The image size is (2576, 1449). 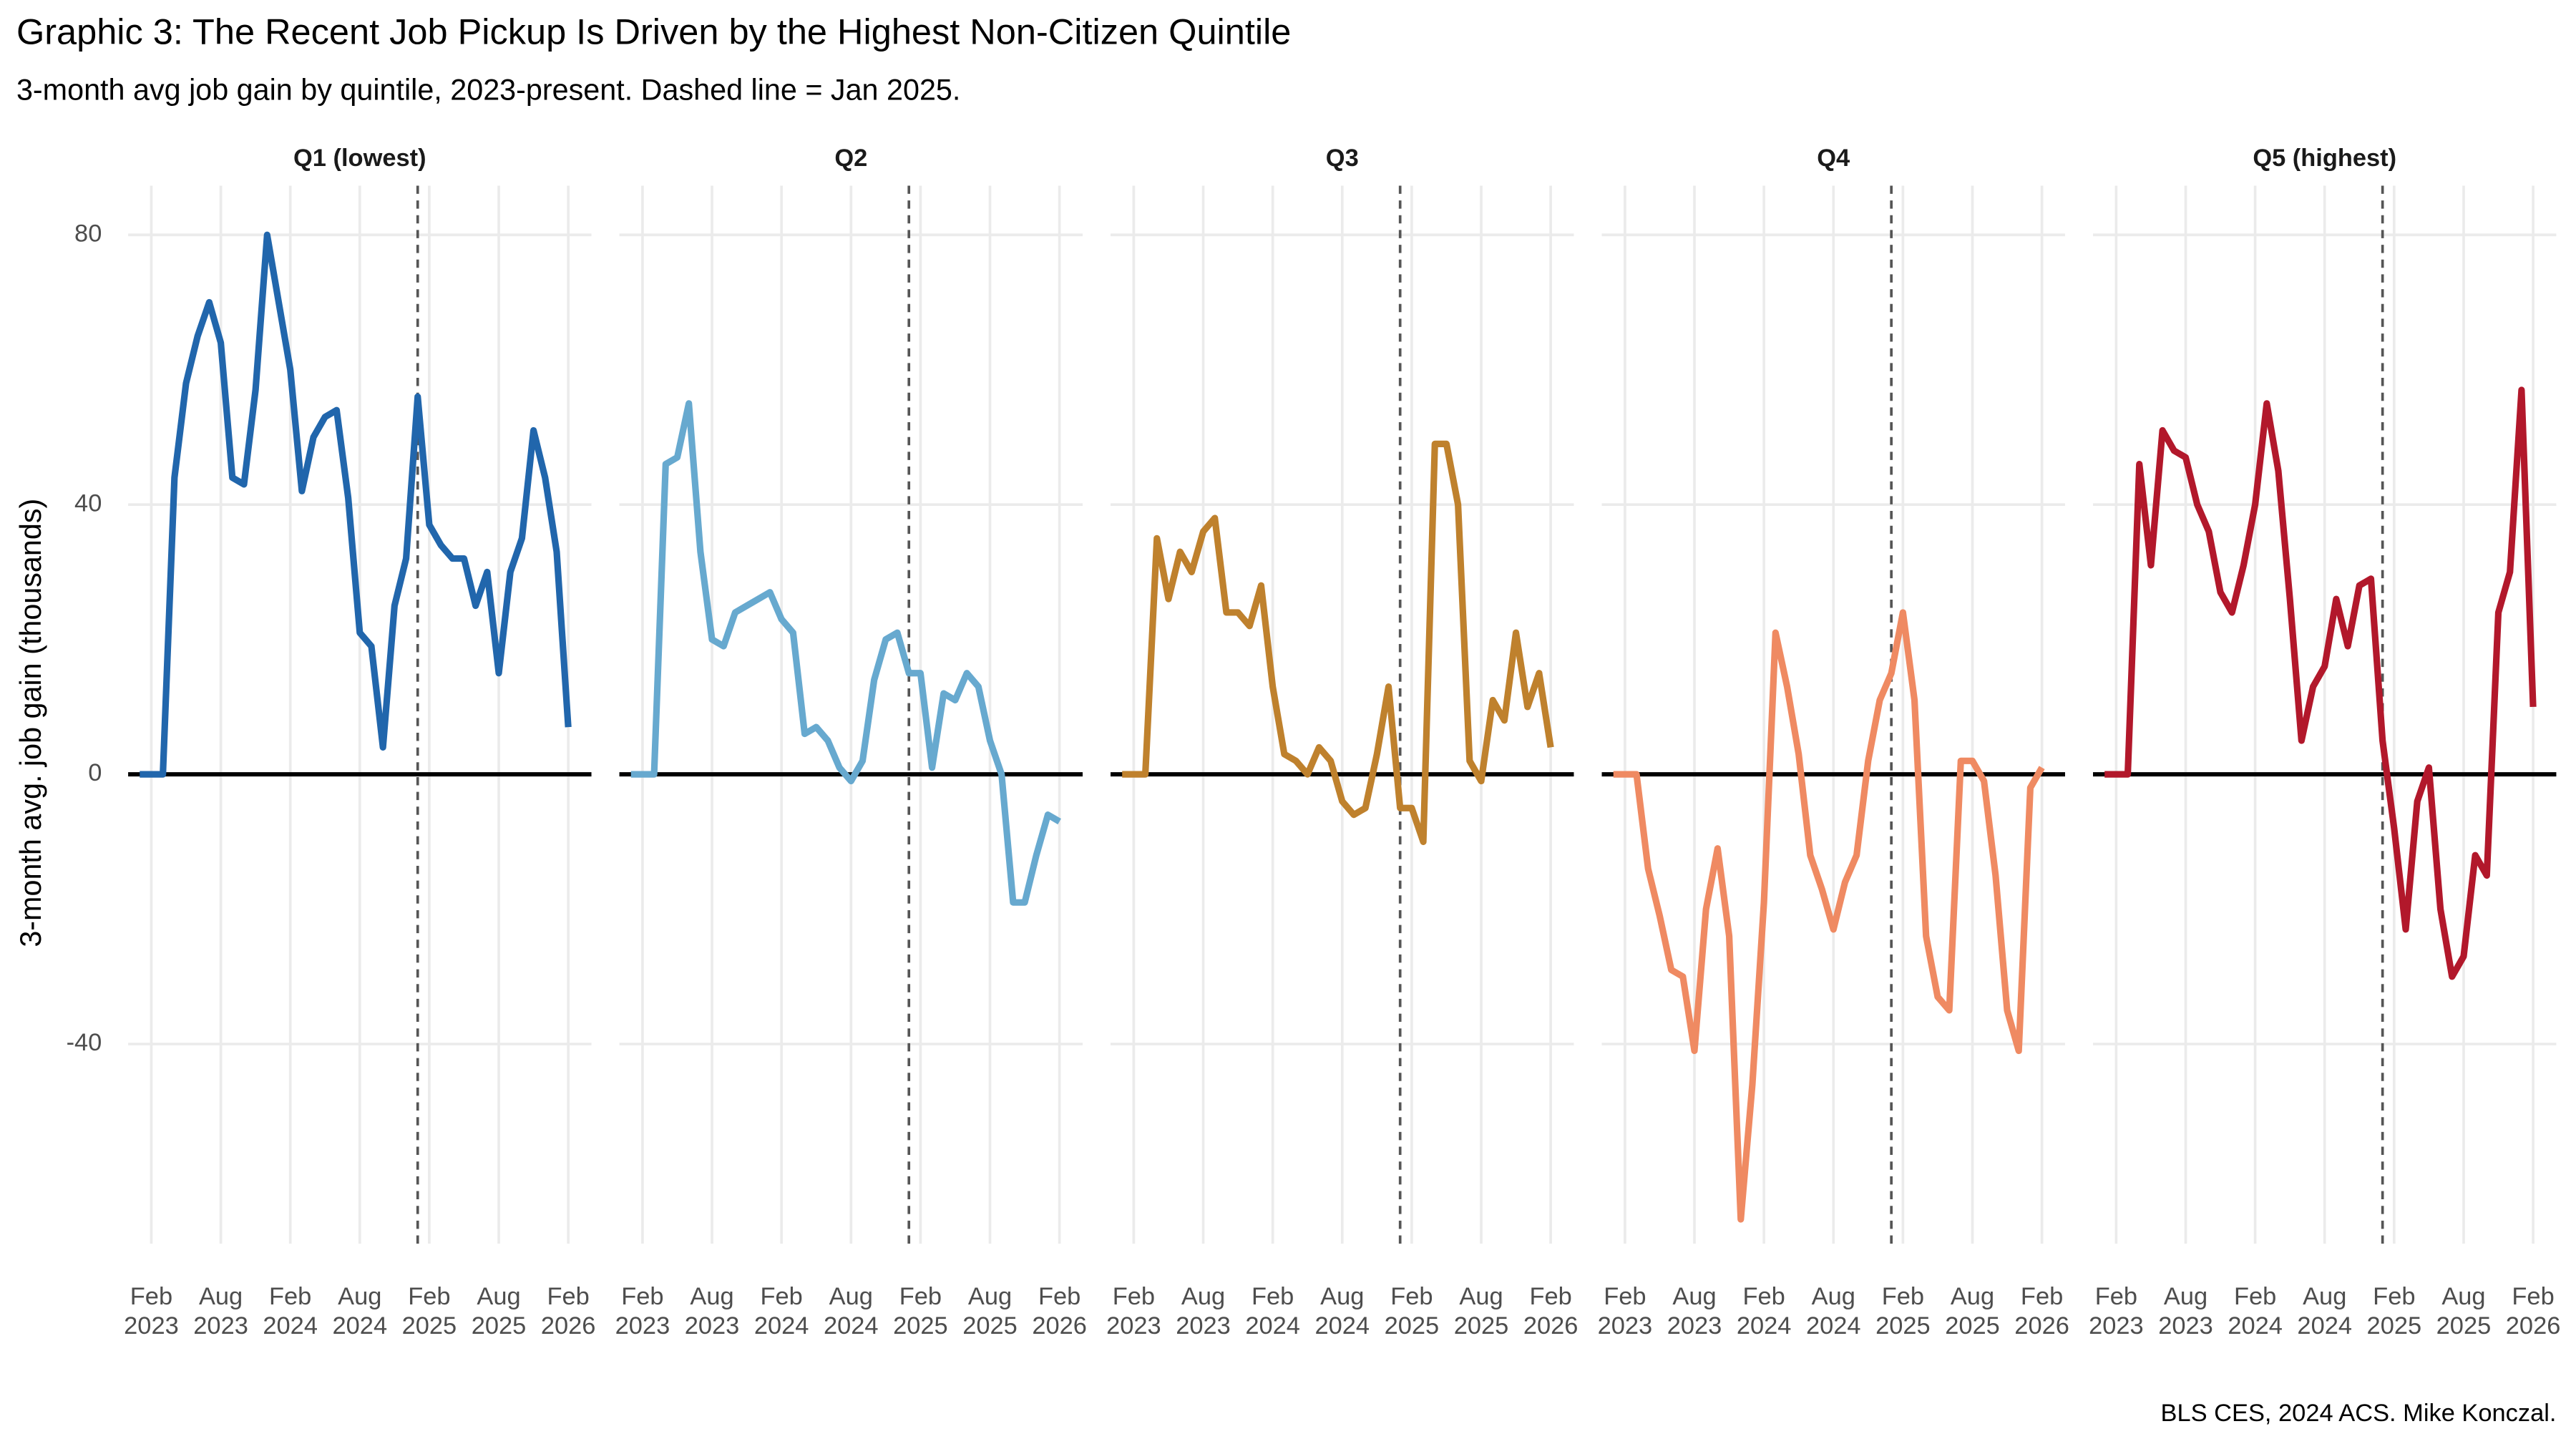 I want to click on panel-title: Q5 (highest), so click(x=2324, y=158).